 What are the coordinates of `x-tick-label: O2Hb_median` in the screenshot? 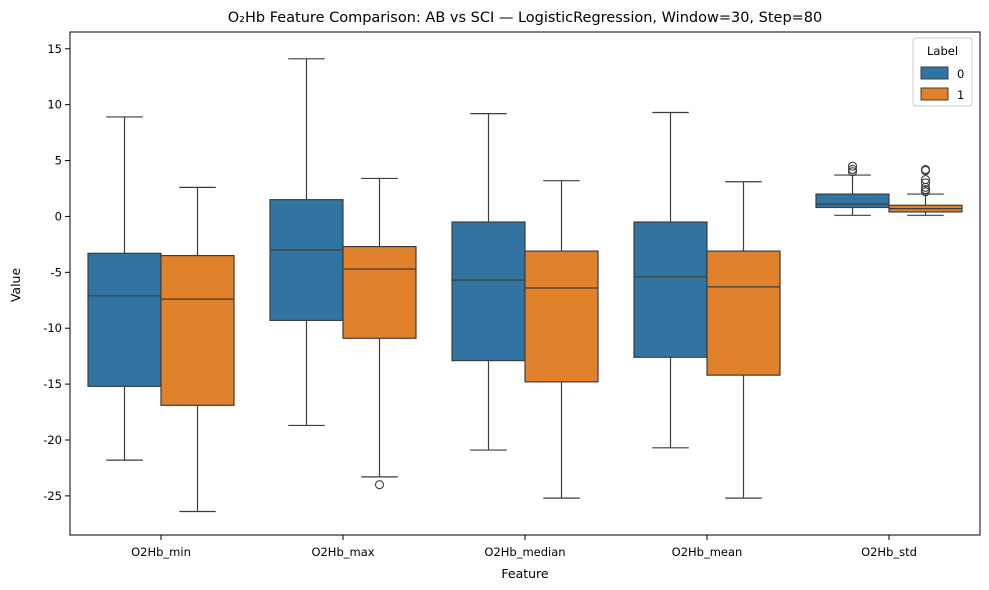 It's located at (524, 552).